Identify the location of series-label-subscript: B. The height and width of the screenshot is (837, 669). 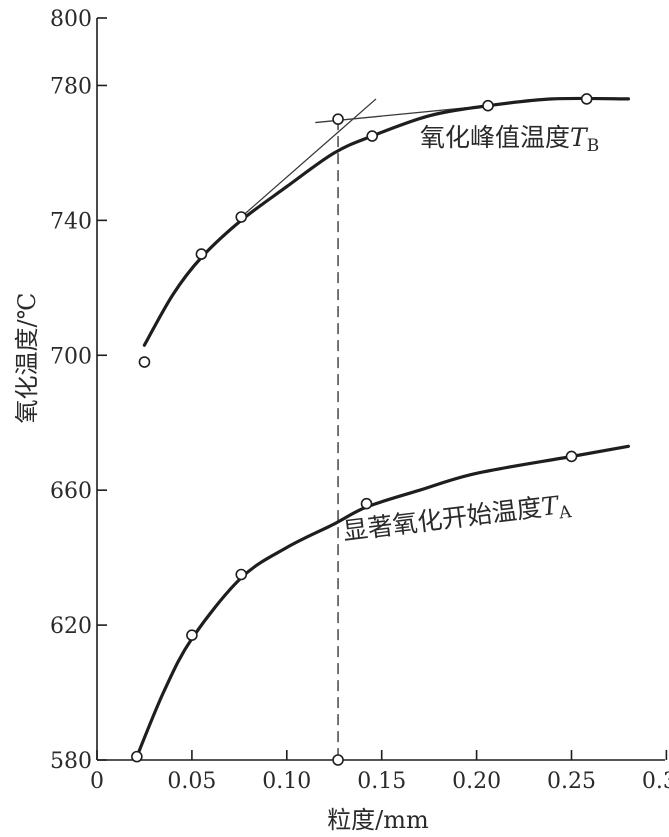
(593, 146).